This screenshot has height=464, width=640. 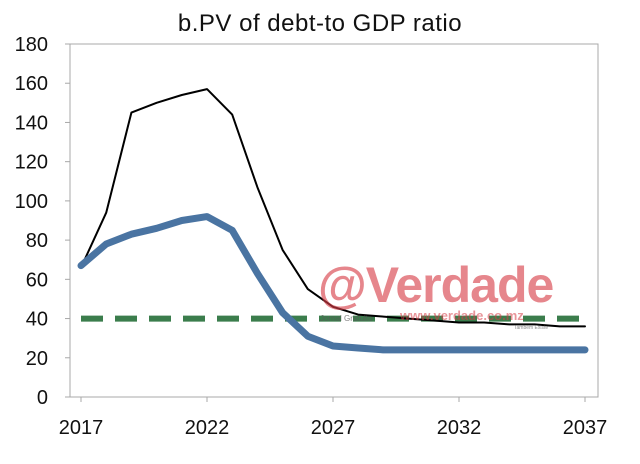 I want to click on y-tick-label: 160, so click(x=31, y=84).